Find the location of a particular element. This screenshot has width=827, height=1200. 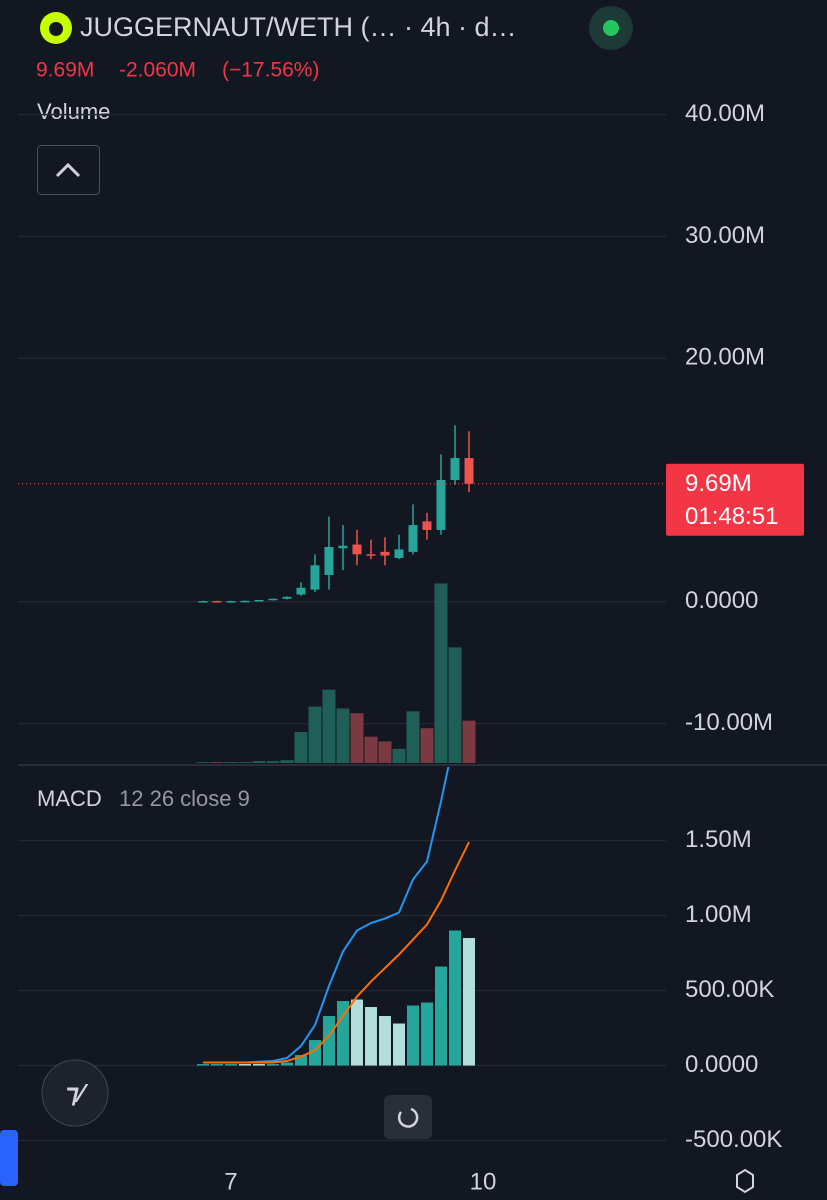

y-tick-label: 20.00M is located at coordinates (725, 357).